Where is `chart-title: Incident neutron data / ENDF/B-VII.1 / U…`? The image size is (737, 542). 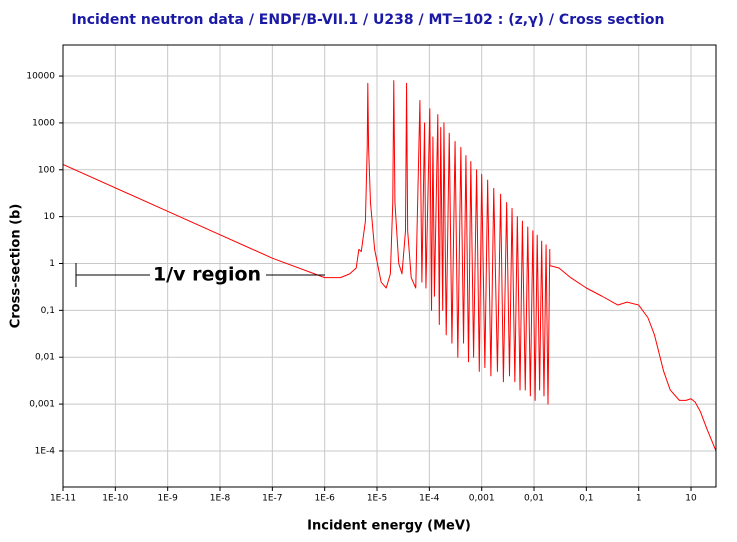
chart-title: Incident neutron data / ENDF/B-VII.1 / U… is located at coordinates (368, 20).